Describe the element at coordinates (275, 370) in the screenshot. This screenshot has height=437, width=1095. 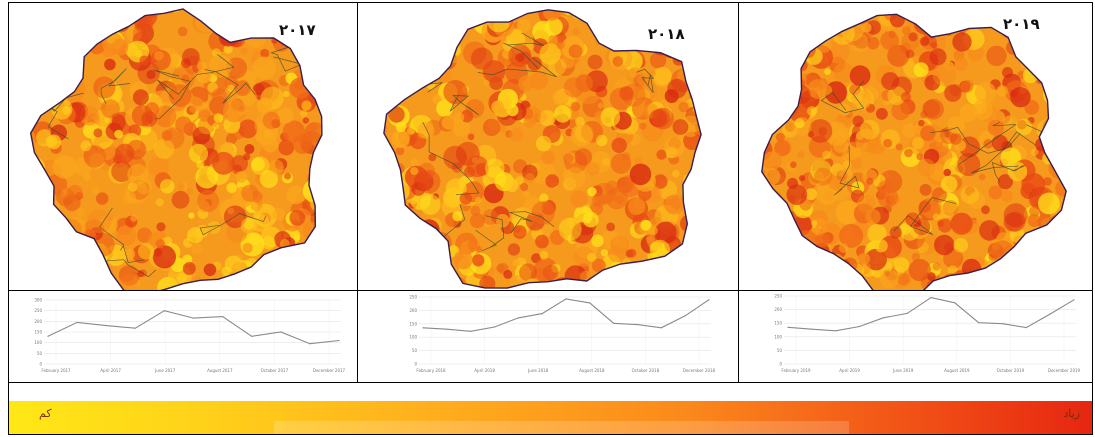
I see `x-tick-label: October 2017` at that location.